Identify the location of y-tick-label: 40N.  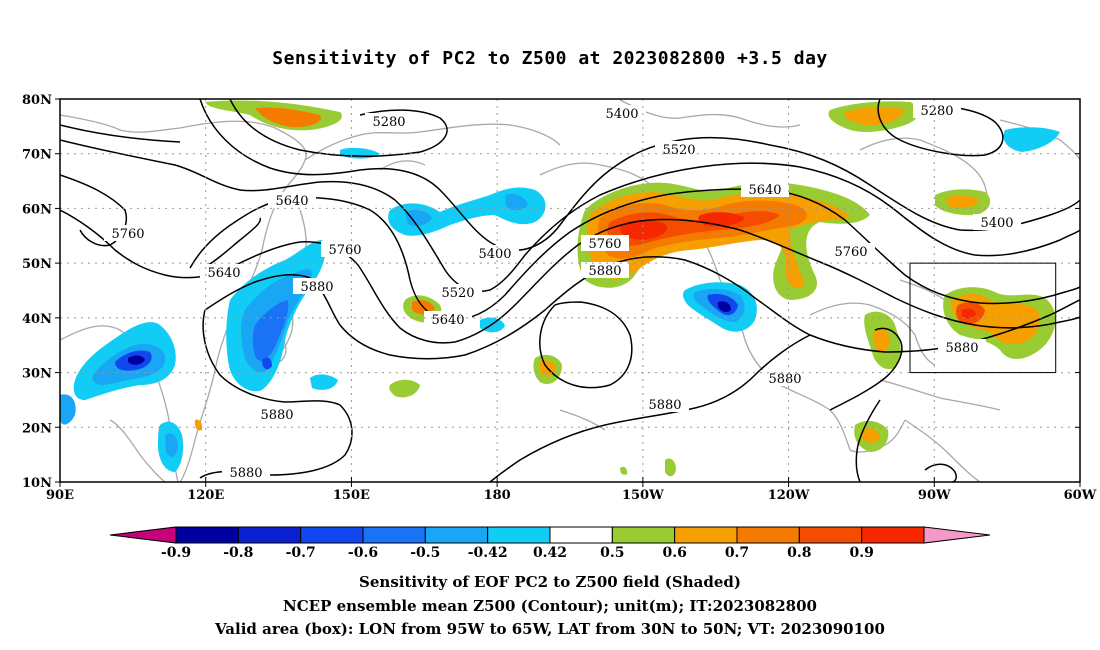
(37, 319).